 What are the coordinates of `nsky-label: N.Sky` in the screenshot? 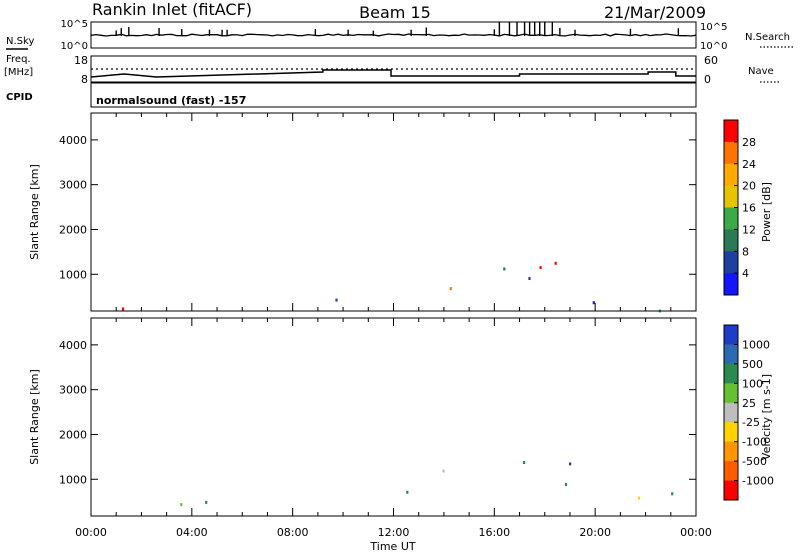 It's located at (20, 41).